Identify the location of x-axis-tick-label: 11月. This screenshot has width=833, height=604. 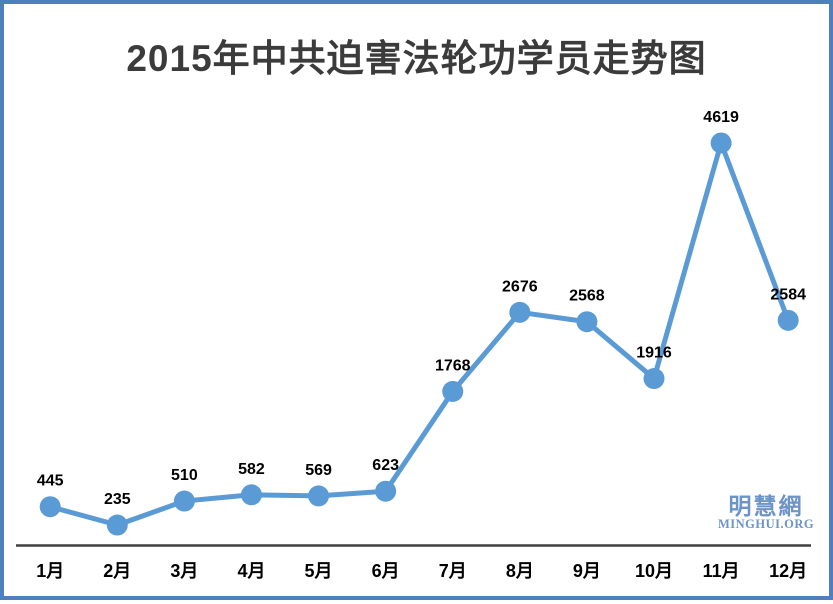
(721, 571).